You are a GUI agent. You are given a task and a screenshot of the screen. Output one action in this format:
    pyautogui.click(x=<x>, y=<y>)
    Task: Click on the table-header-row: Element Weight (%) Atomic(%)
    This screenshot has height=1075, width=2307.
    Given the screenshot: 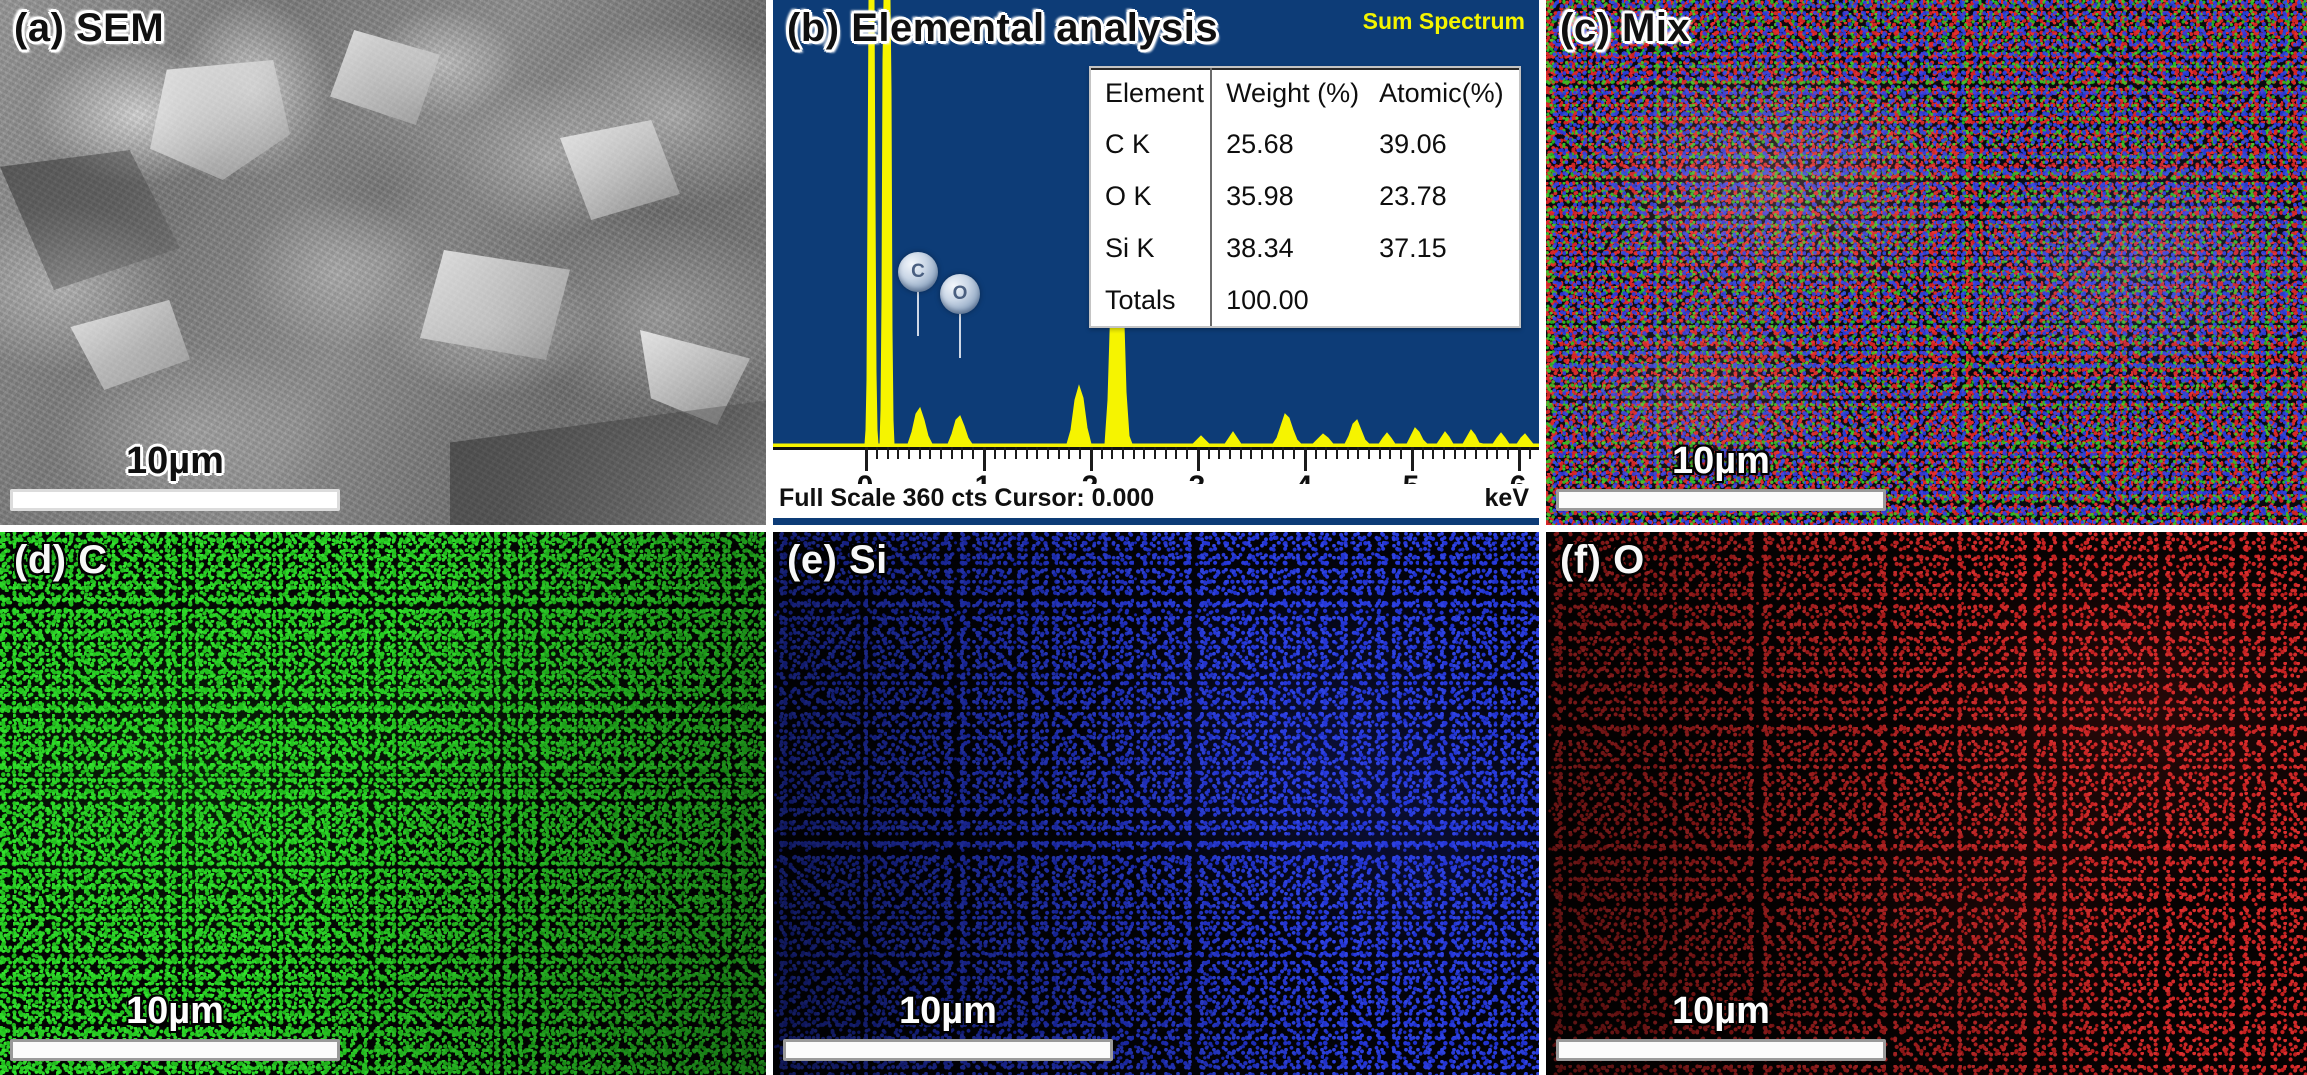 What is the action you would take?
    pyautogui.click(x=1305, y=94)
    